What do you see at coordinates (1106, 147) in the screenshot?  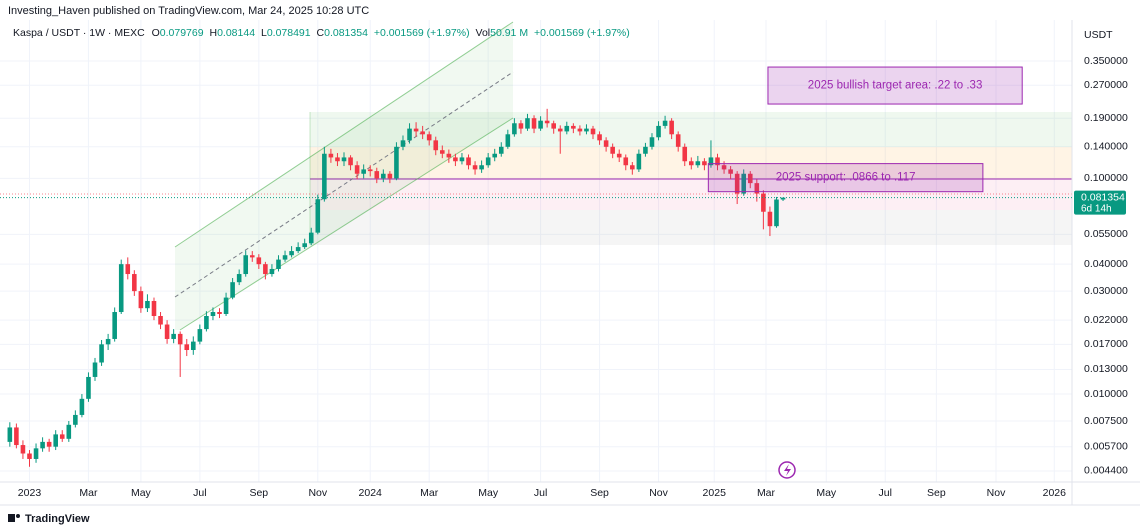 I see `y-tick-label: 0.140000` at bounding box center [1106, 147].